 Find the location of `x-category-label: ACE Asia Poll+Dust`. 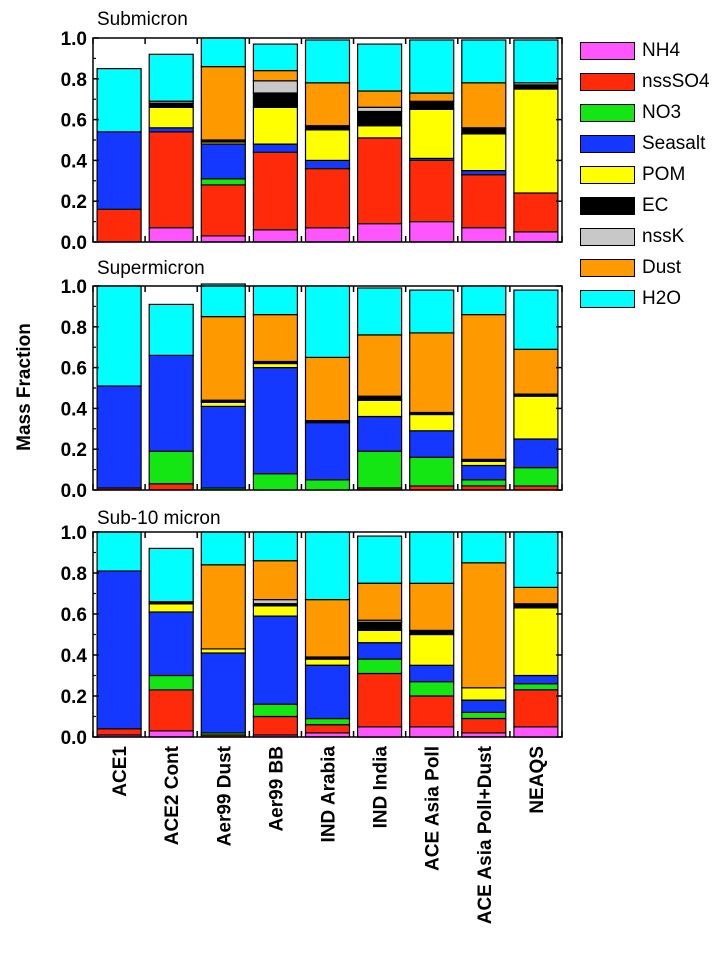

x-category-label: ACE Asia Poll+Dust is located at coordinates (485, 834).